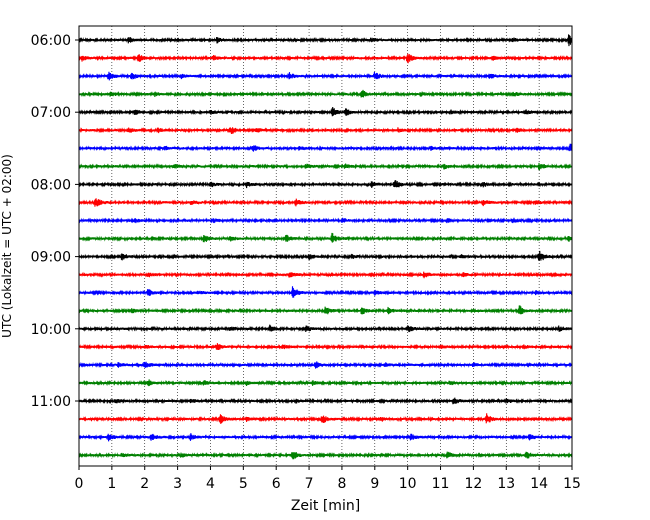 The image size is (650, 520). Describe the element at coordinates (309, 484) in the screenshot. I see `x-tick-label: 7` at that location.